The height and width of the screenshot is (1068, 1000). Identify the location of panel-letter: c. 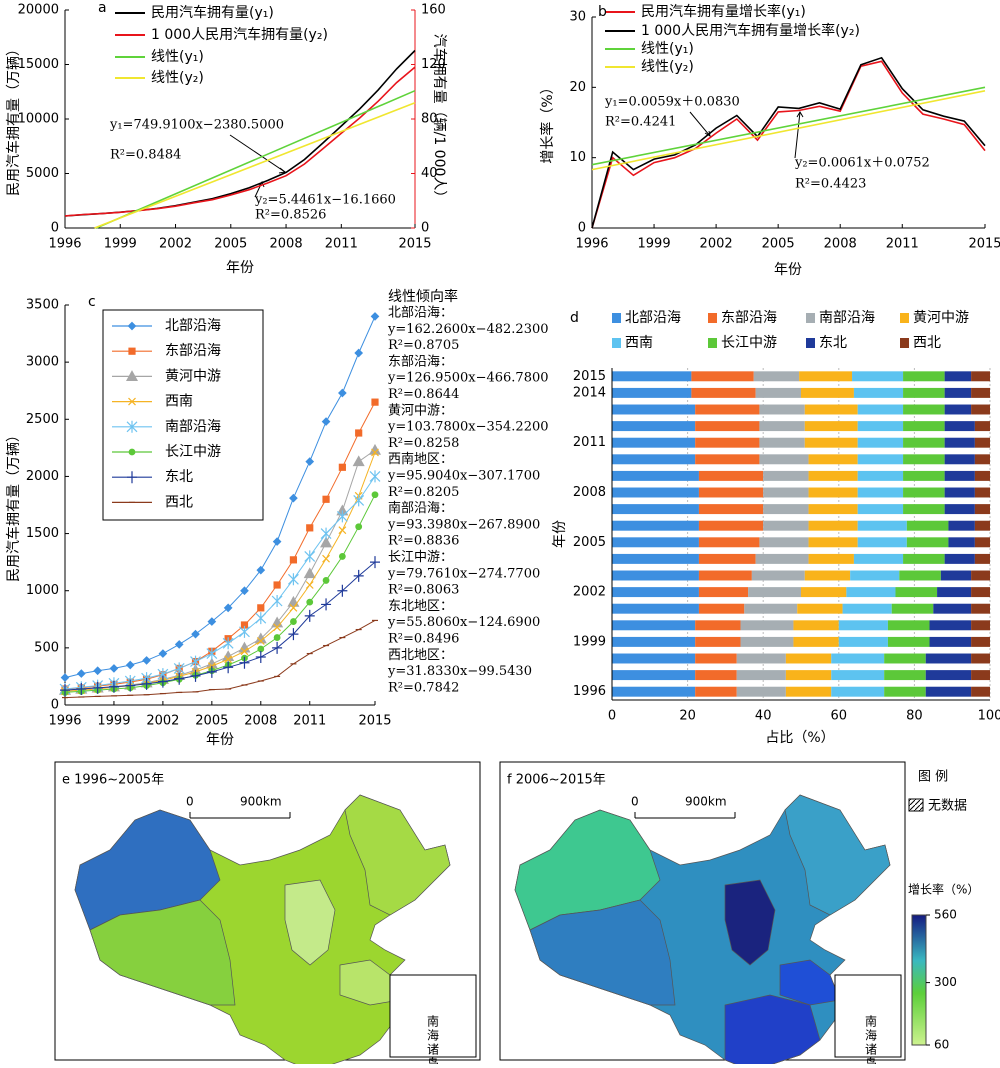
(92, 302).